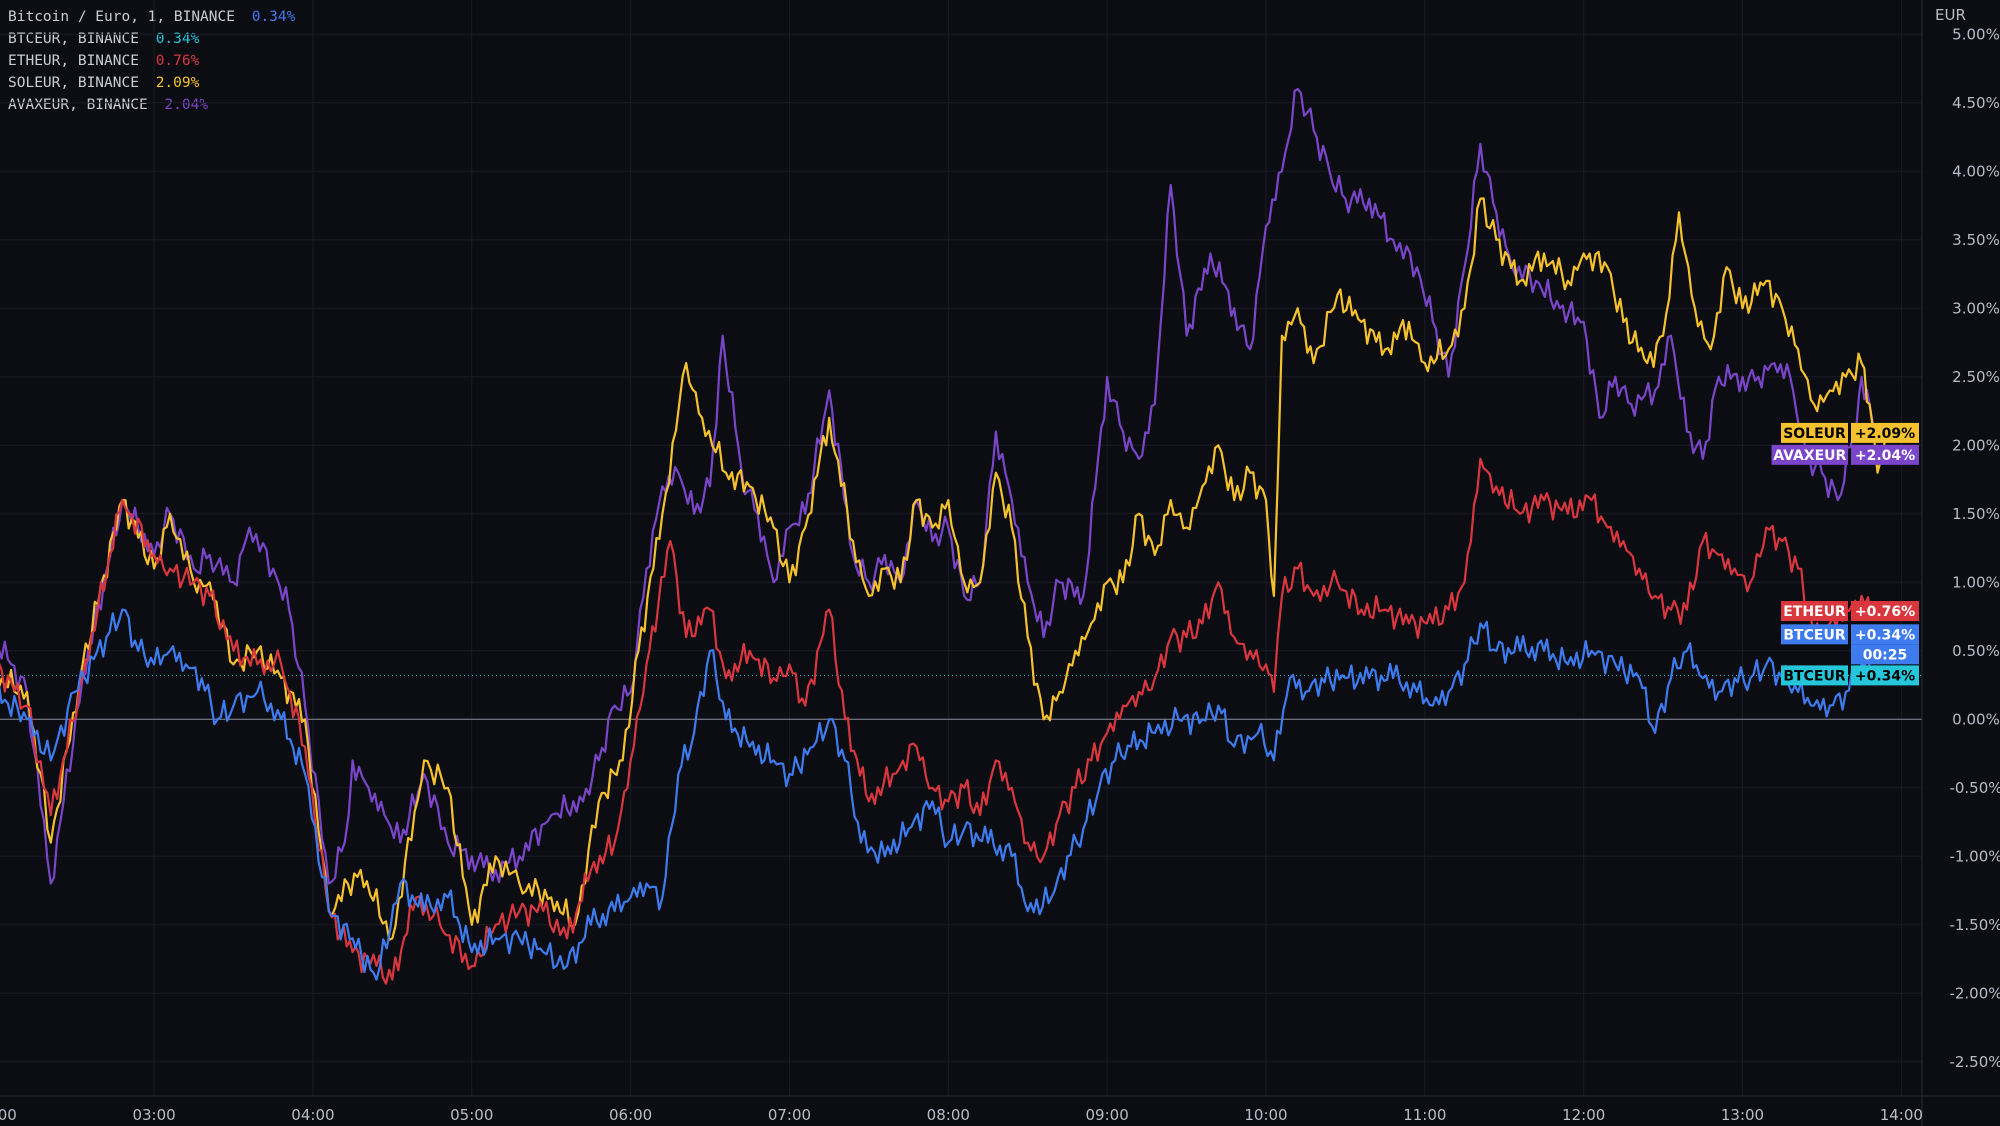 The height and width of the screenshot is (1126, 2000). Describe the element at coordinates (177, 83) in the screenshot. I see `legend-value-soleur: 2.09%` at that location.